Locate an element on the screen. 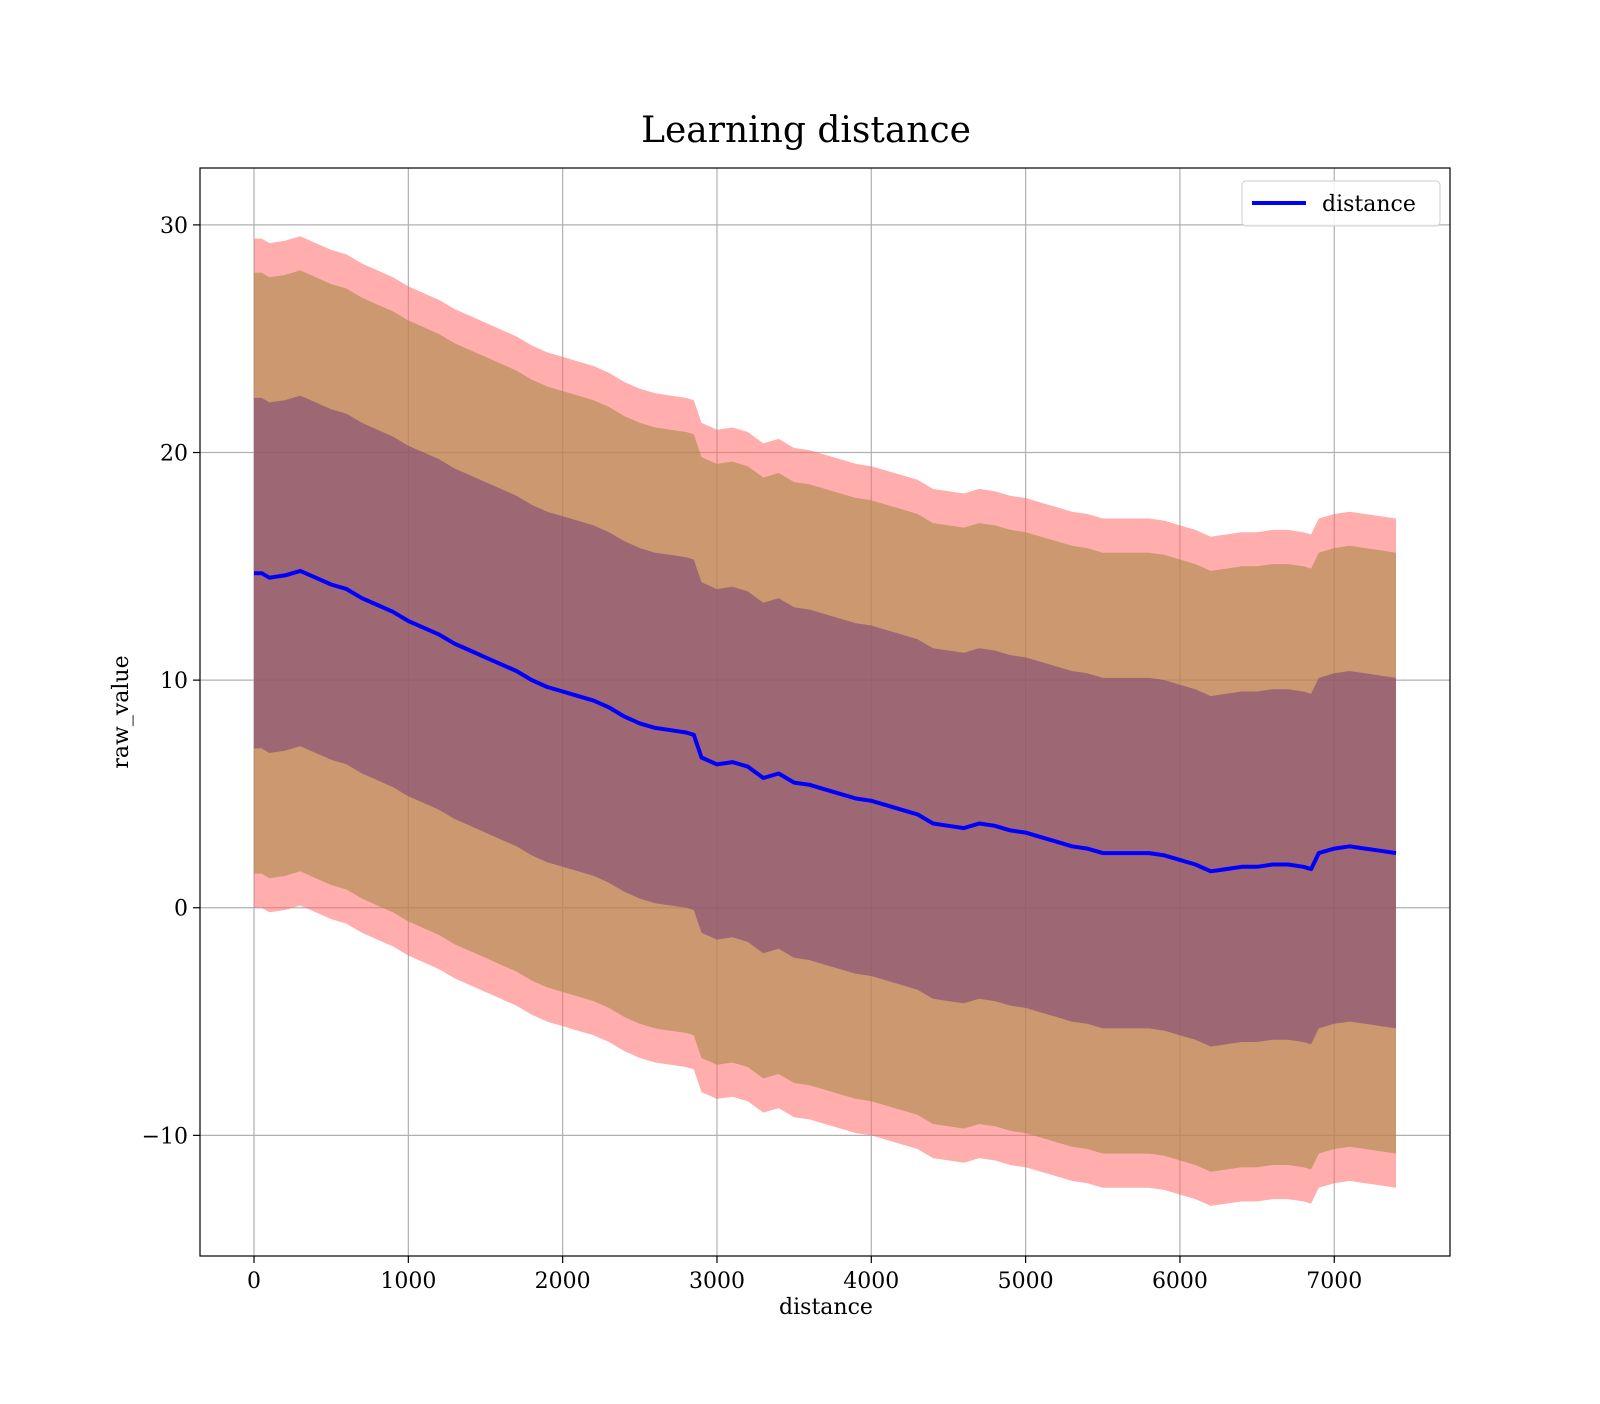 The image size is (1600, 1404). y-tick-label: −10 is located at coordinates (165, 1136).